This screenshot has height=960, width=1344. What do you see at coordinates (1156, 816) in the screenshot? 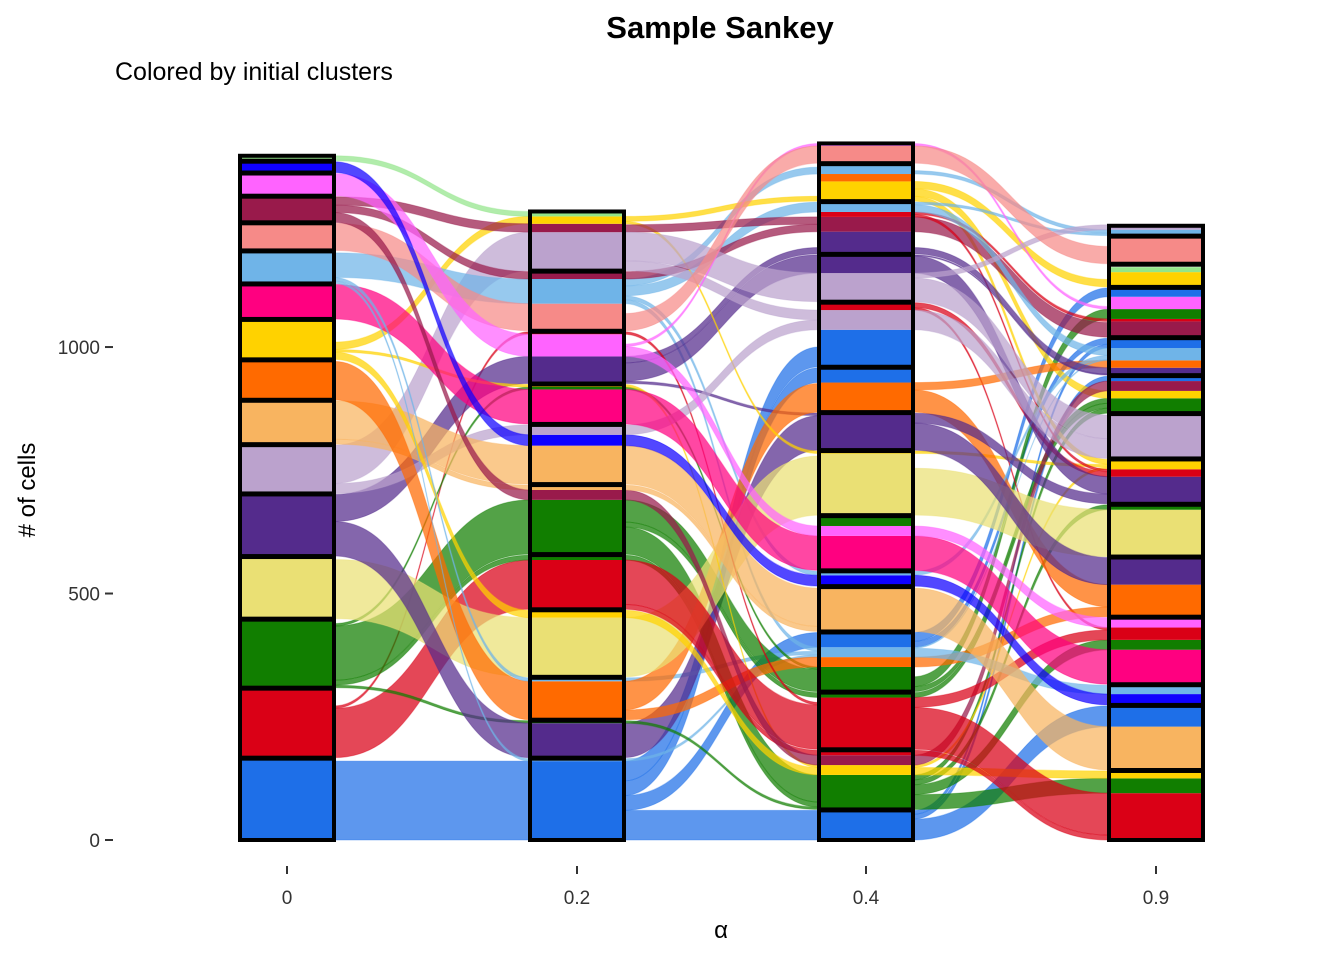
I see `node-segment-0.9-0-c2` at bounding box center [1156, 816].